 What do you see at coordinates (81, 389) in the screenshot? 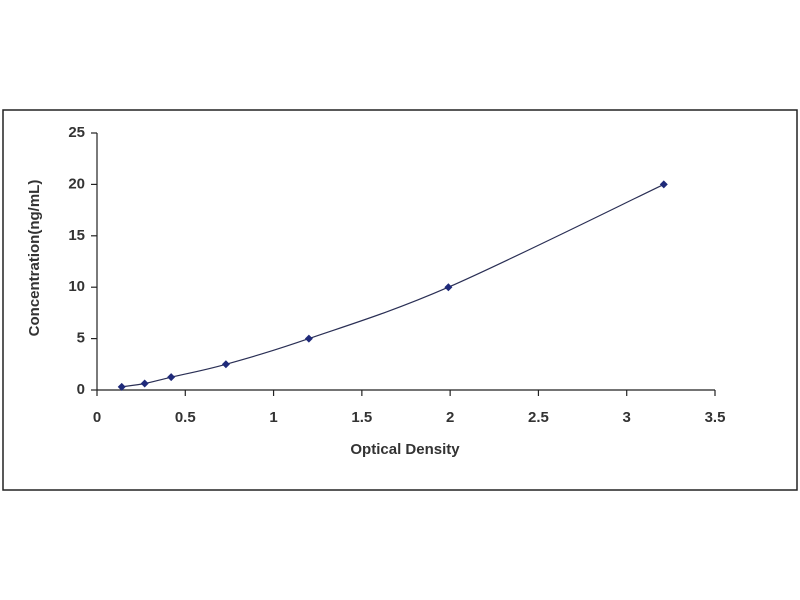
I see `y-tick-label: 0` at bounding box center [81, 389].